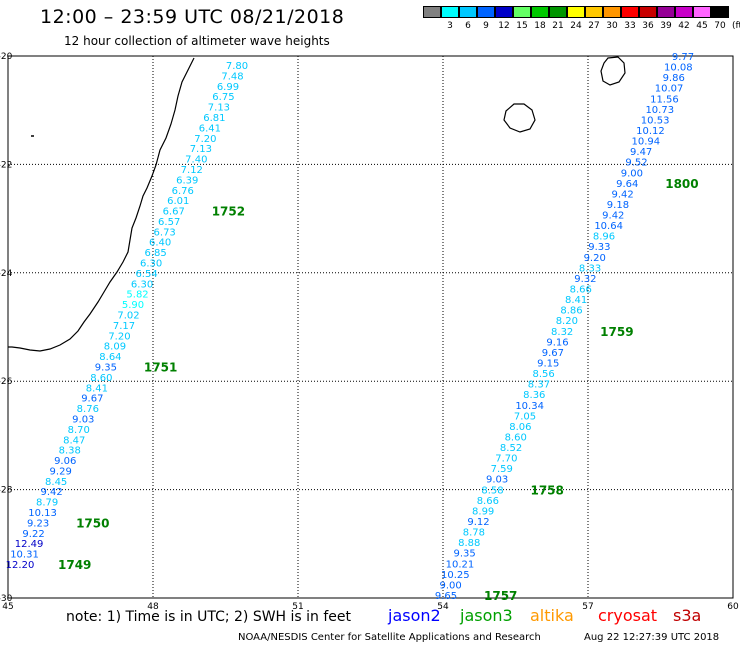 The width and height of the screenshot is (740, 650). I want to click on swh-value: 8.88, so click(469, 543).